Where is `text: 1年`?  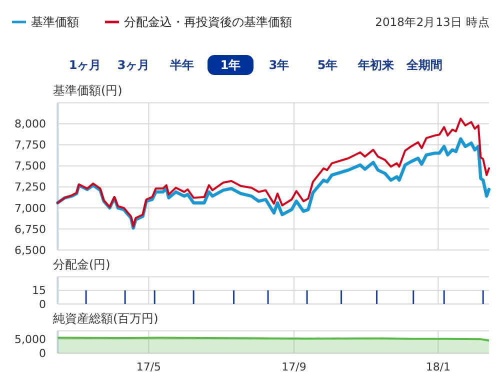
text: 1年 is located at coordinates (230, 65).